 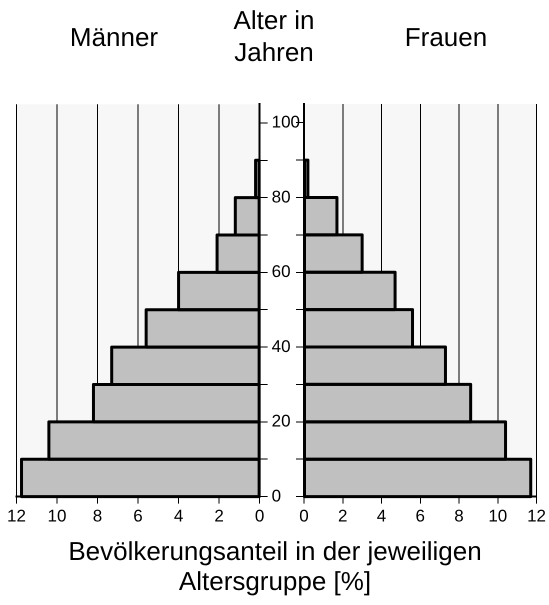 I want to click on y-tick-label: 100, so click(x=286, y=122).